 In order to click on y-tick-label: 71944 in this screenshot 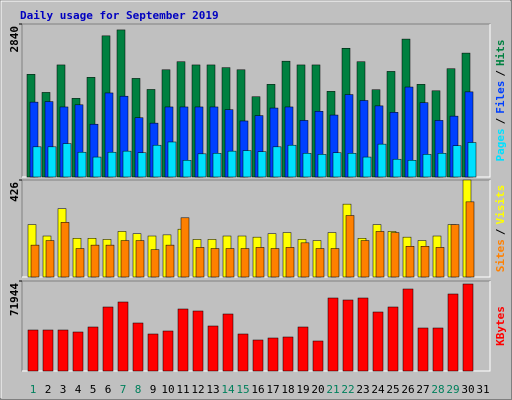, I will do `click(14, 299)`.